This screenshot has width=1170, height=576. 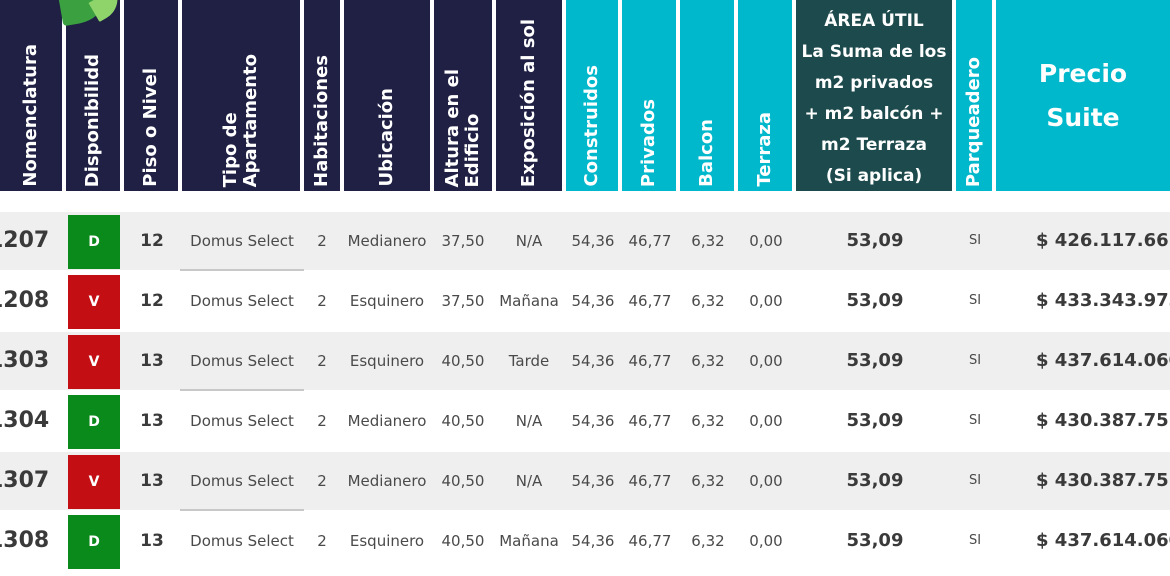 I want to click on nomenclatura-cell: 1207, so click(x=25, y=240).